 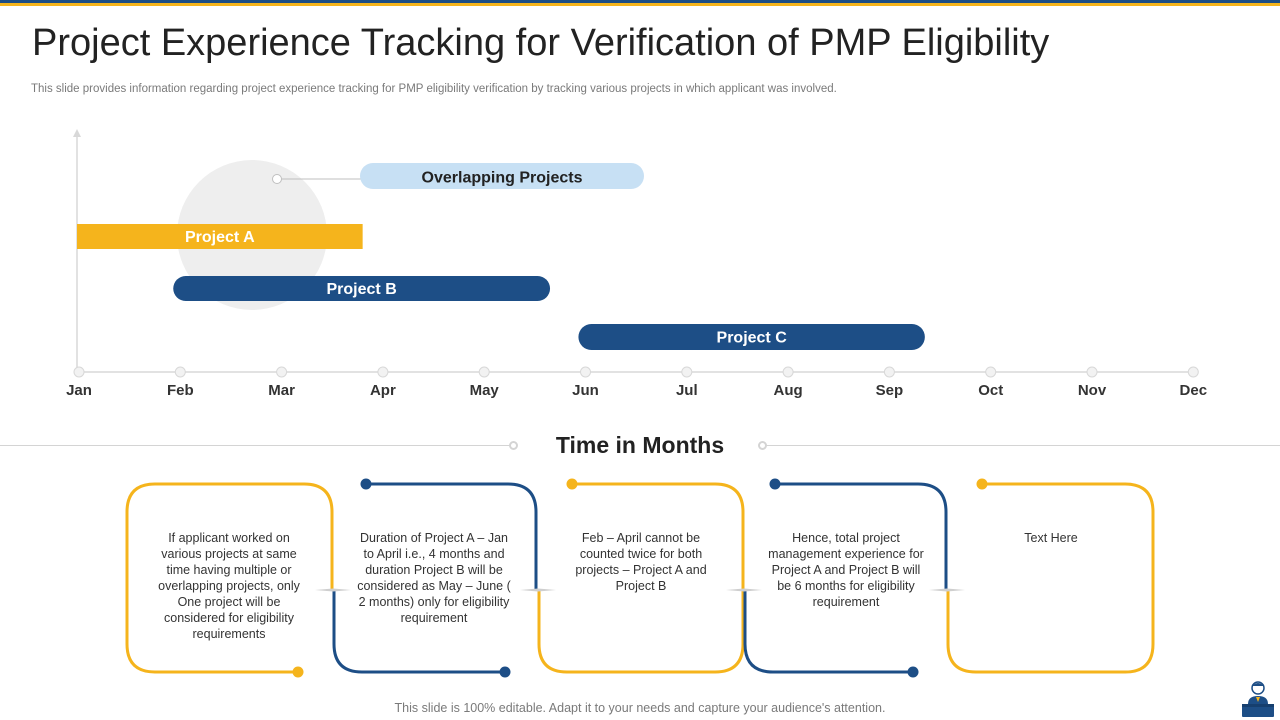 What do you see at coordinates (640, 445) in the screenshot?
I see `axis-title-time-in-months: Time in Months` at bounding box center [640, 445].